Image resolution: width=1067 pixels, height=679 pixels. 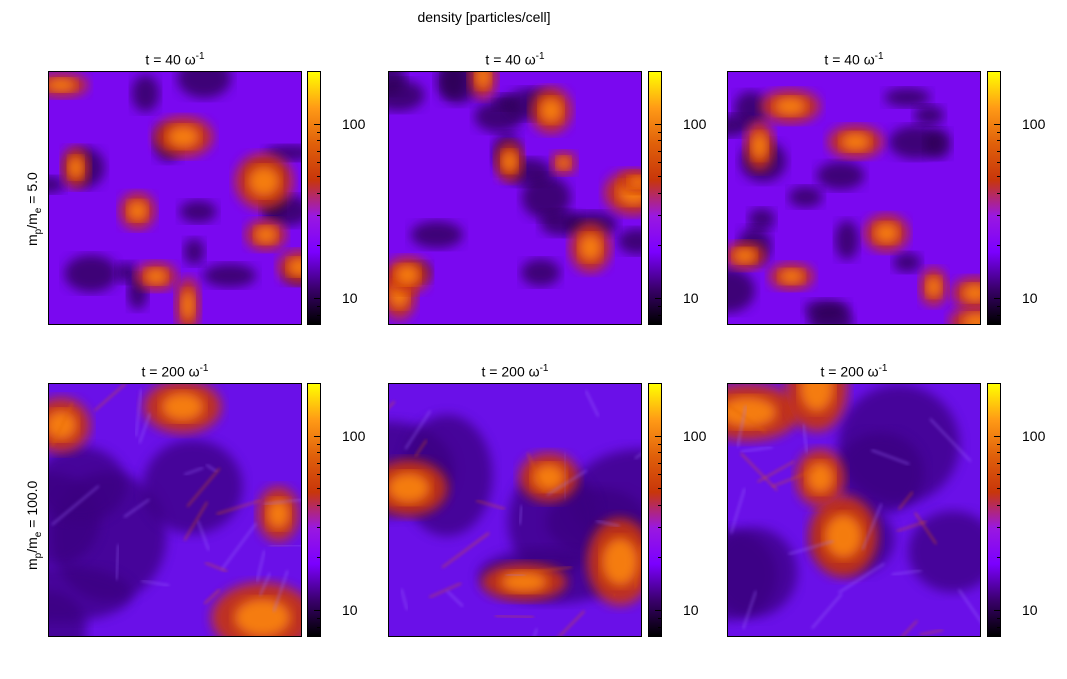 I want to click on row-label-part: = 5.0, so click(x=32, y=190).